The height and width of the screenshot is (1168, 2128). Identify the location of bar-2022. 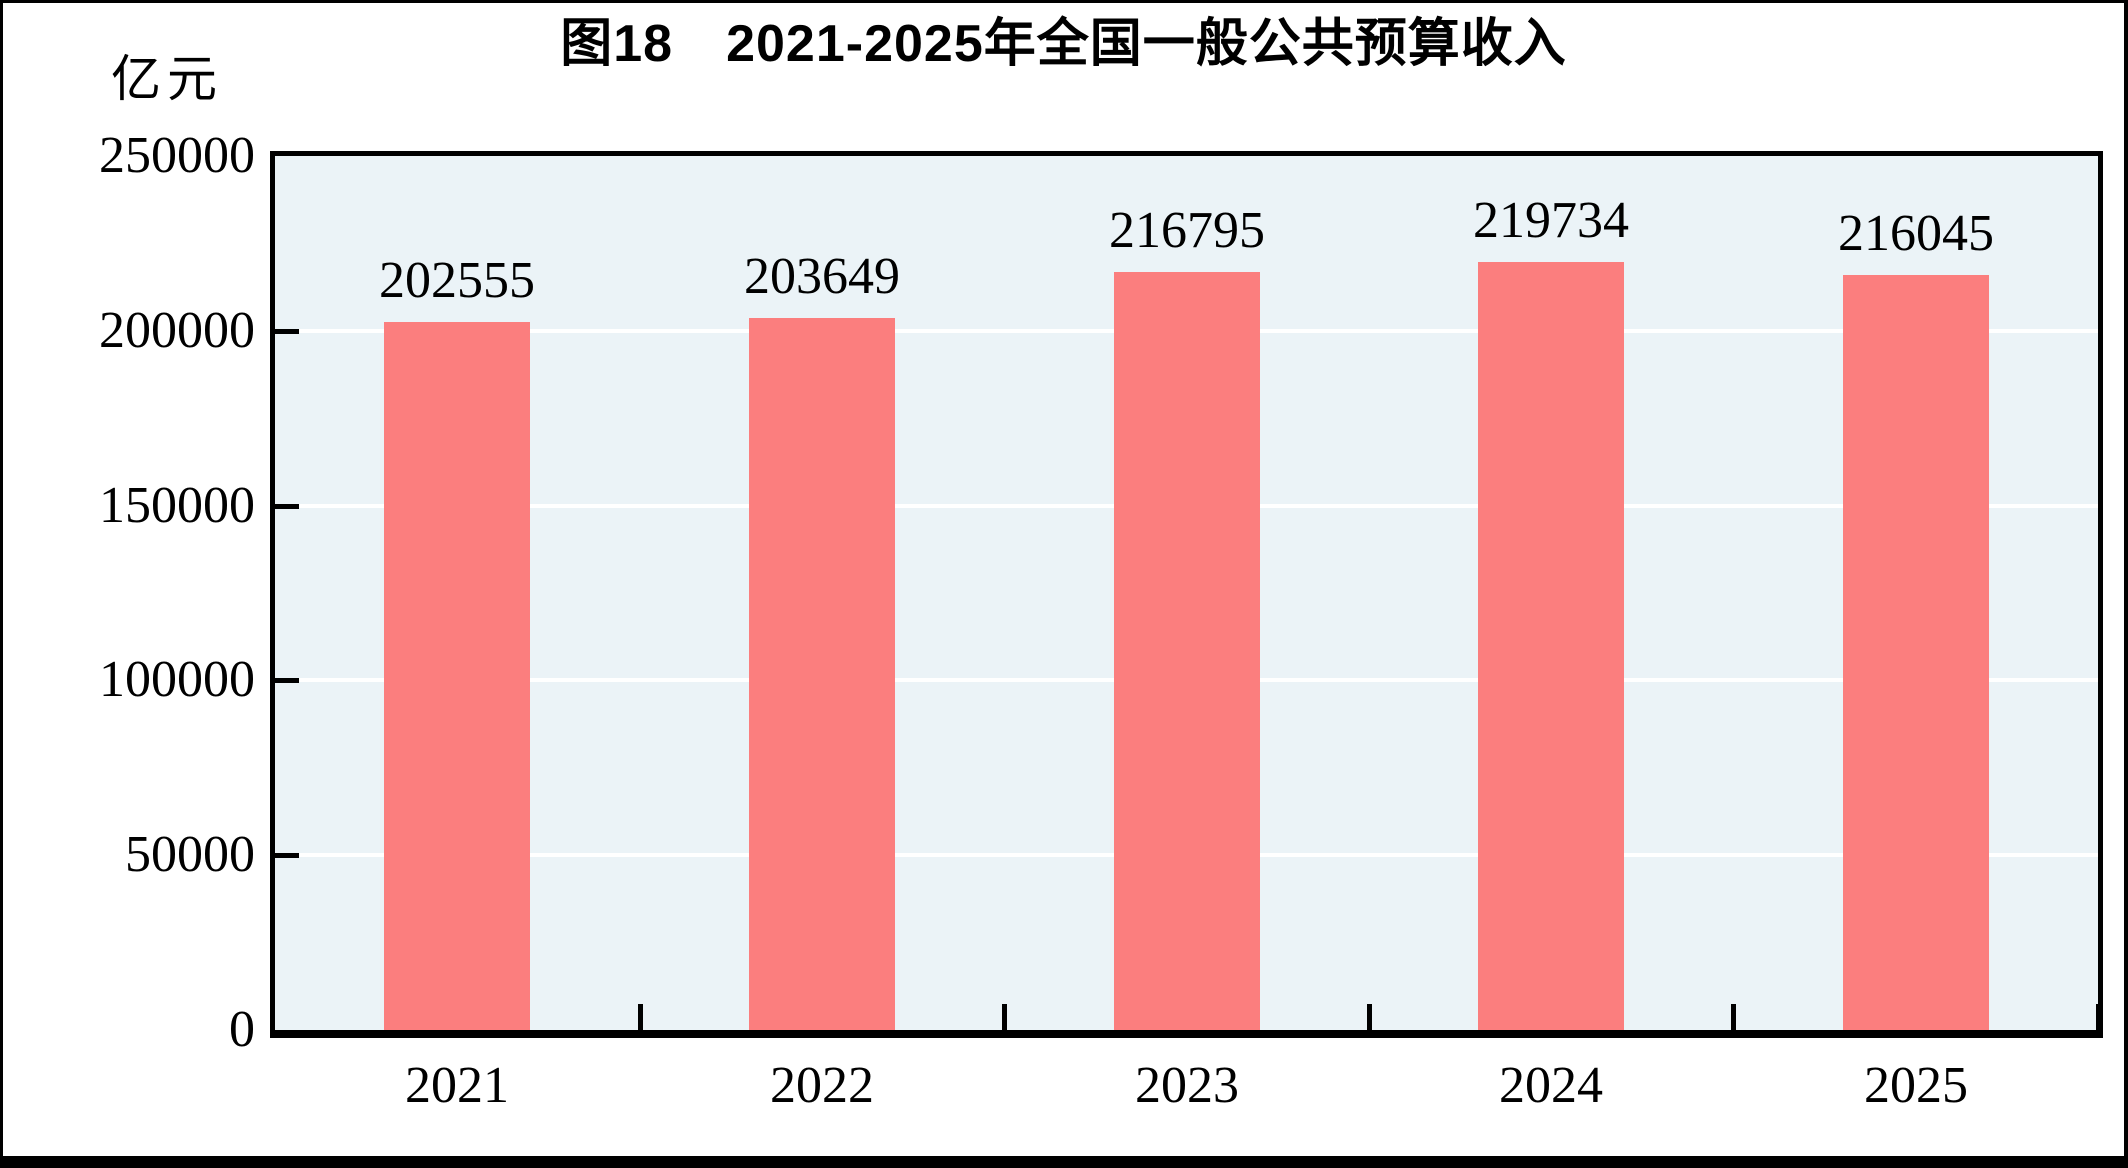
(822, 674).